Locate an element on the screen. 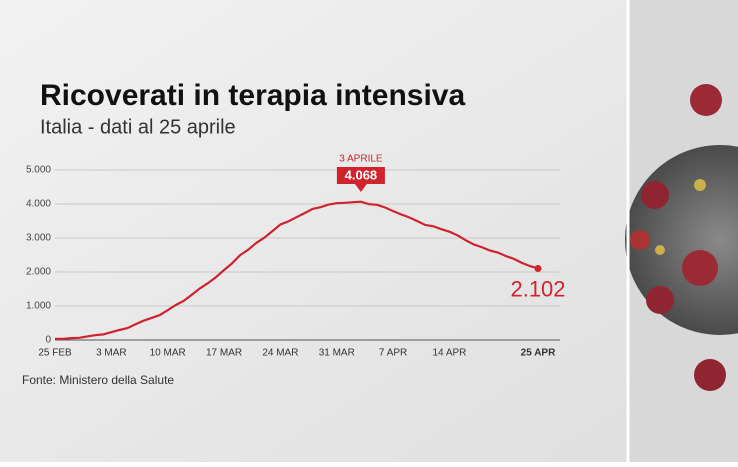  source: Fonte: Ministero della Salute is located at coordinates (98, 380).